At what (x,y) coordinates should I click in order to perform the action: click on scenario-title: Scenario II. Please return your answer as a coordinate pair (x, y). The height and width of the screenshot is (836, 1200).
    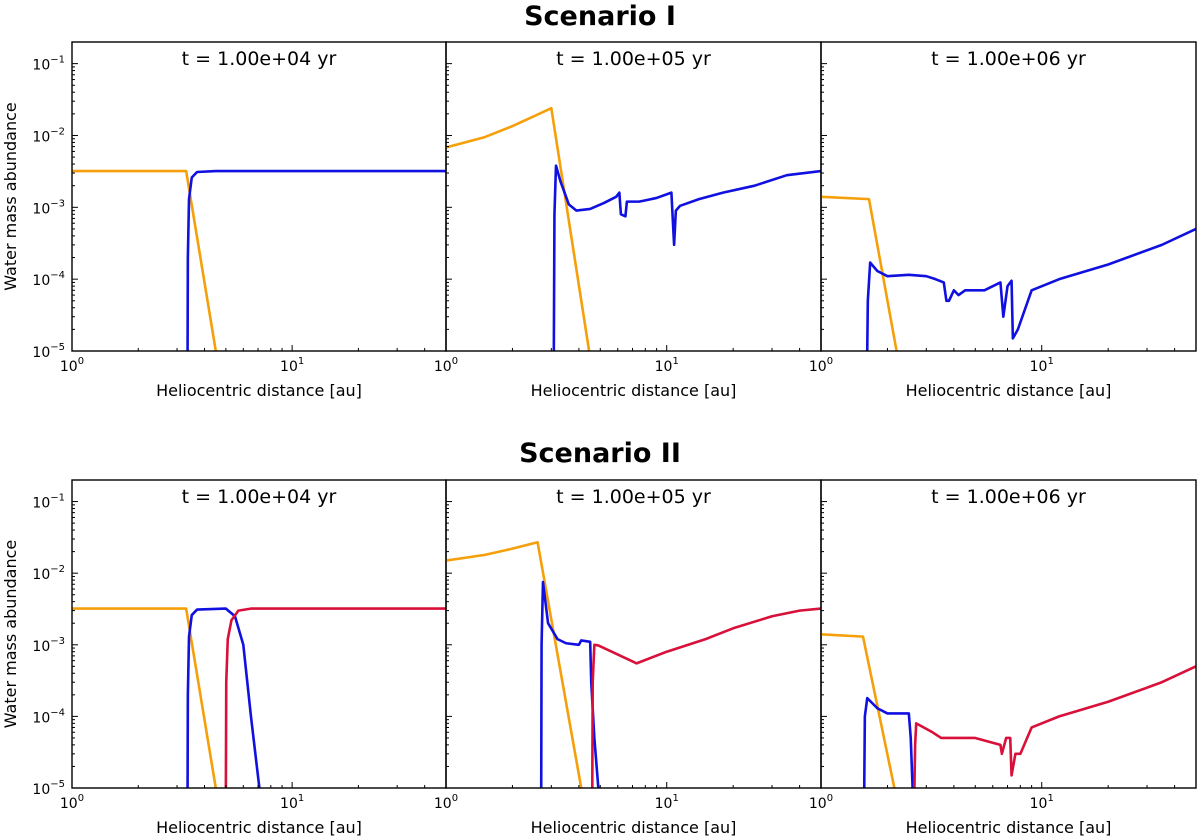
    Looking at the image, I should click on (600, 453).